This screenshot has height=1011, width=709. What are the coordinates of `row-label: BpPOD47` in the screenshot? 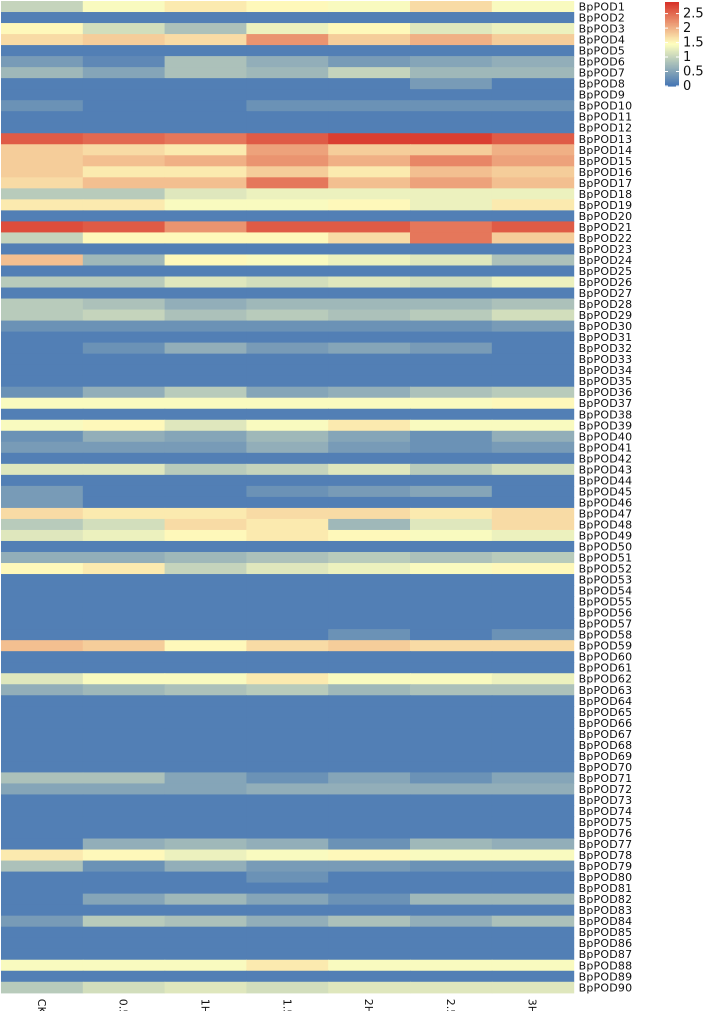 It's located at (606, 513).